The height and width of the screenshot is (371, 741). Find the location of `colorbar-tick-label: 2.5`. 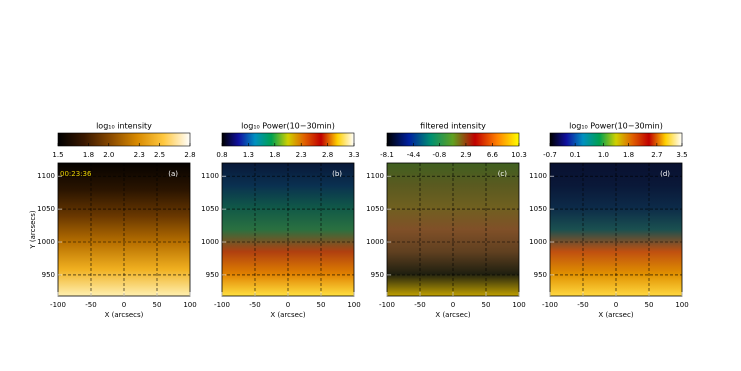

colorbar-tick-label: 2.5 is located at coordinates (159, 155).